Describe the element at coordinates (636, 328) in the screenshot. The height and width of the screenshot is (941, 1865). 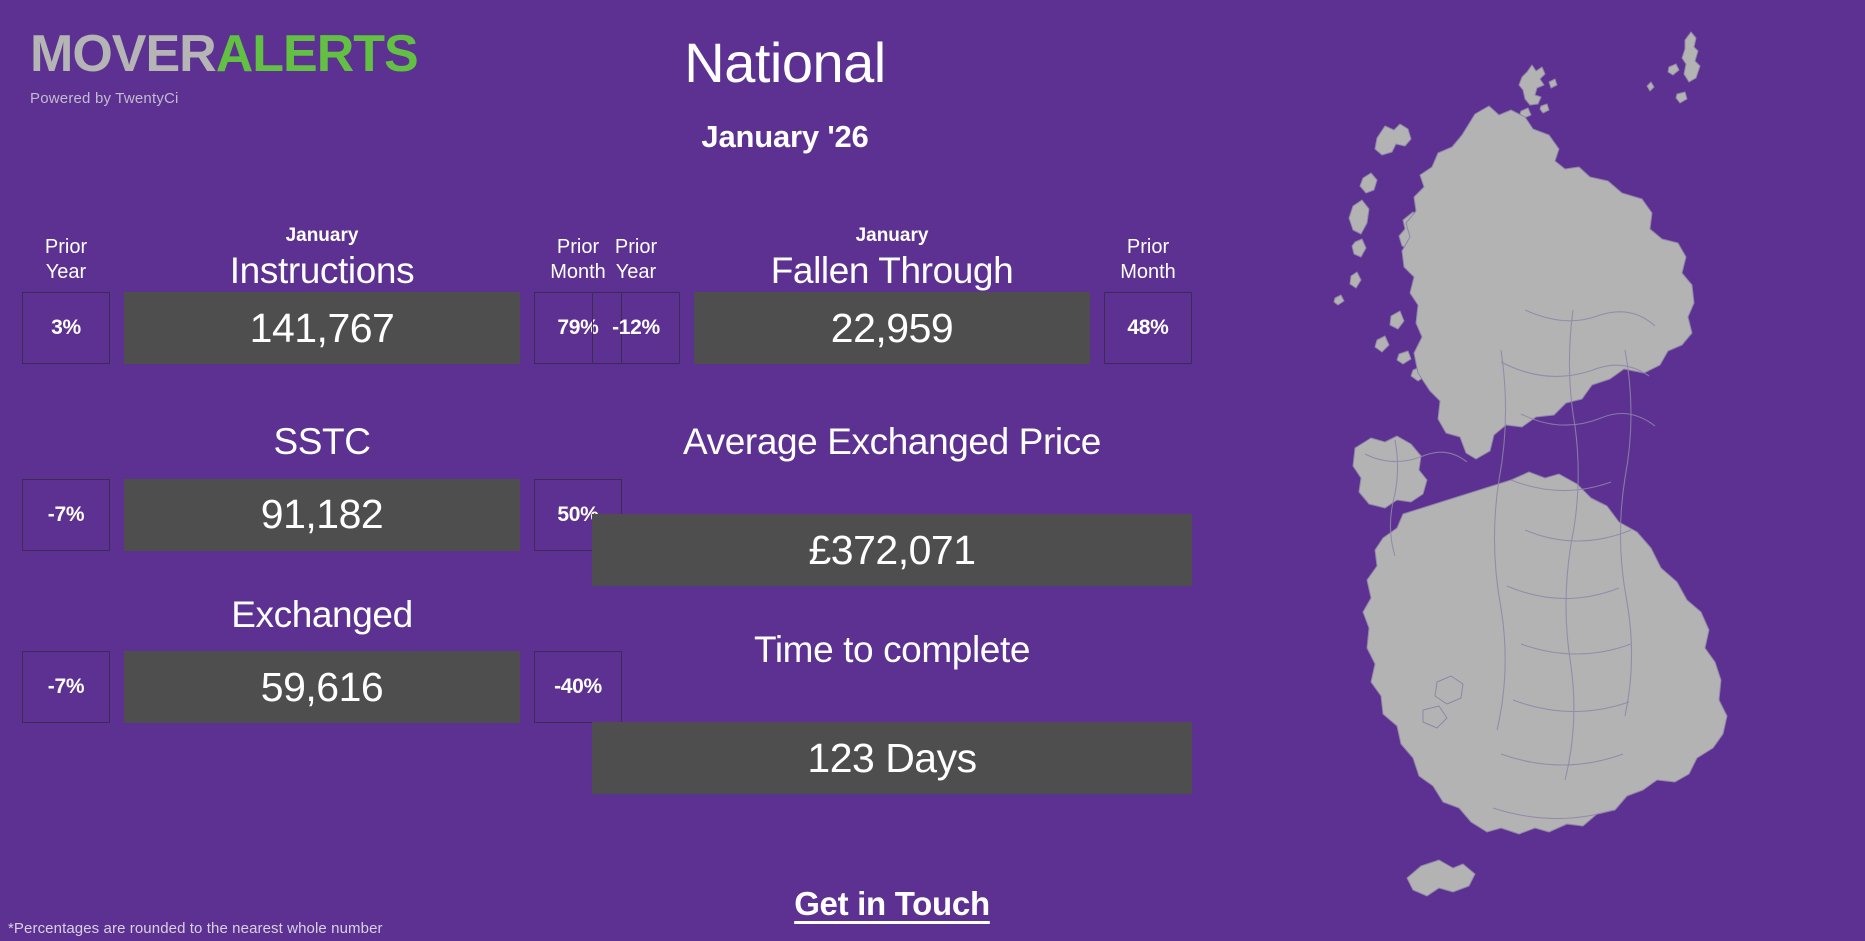
I see `prior-year-delta-fallen-through: -12%` at that location.